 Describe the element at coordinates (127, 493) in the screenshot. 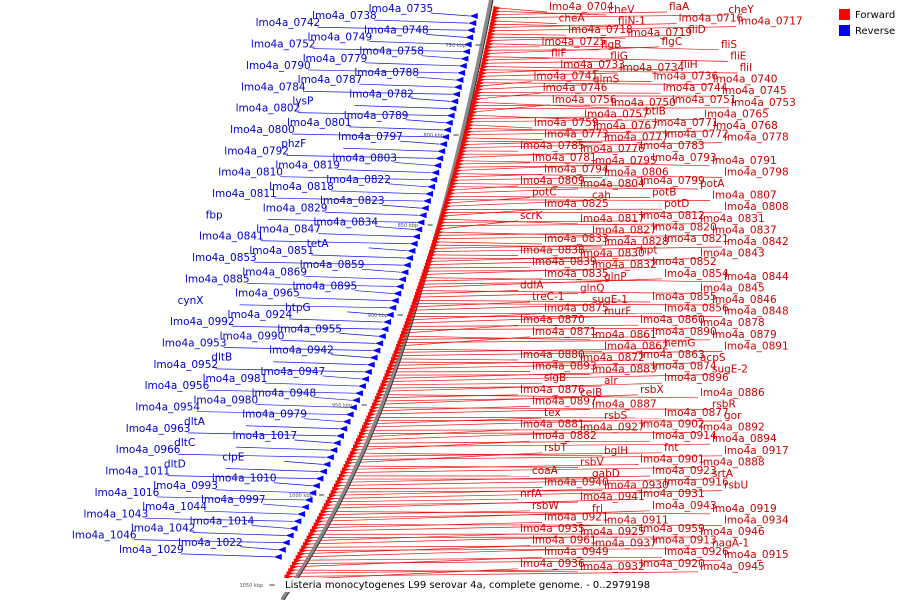

I see `reverse-gene-label: lmo4a_1016` at that location.